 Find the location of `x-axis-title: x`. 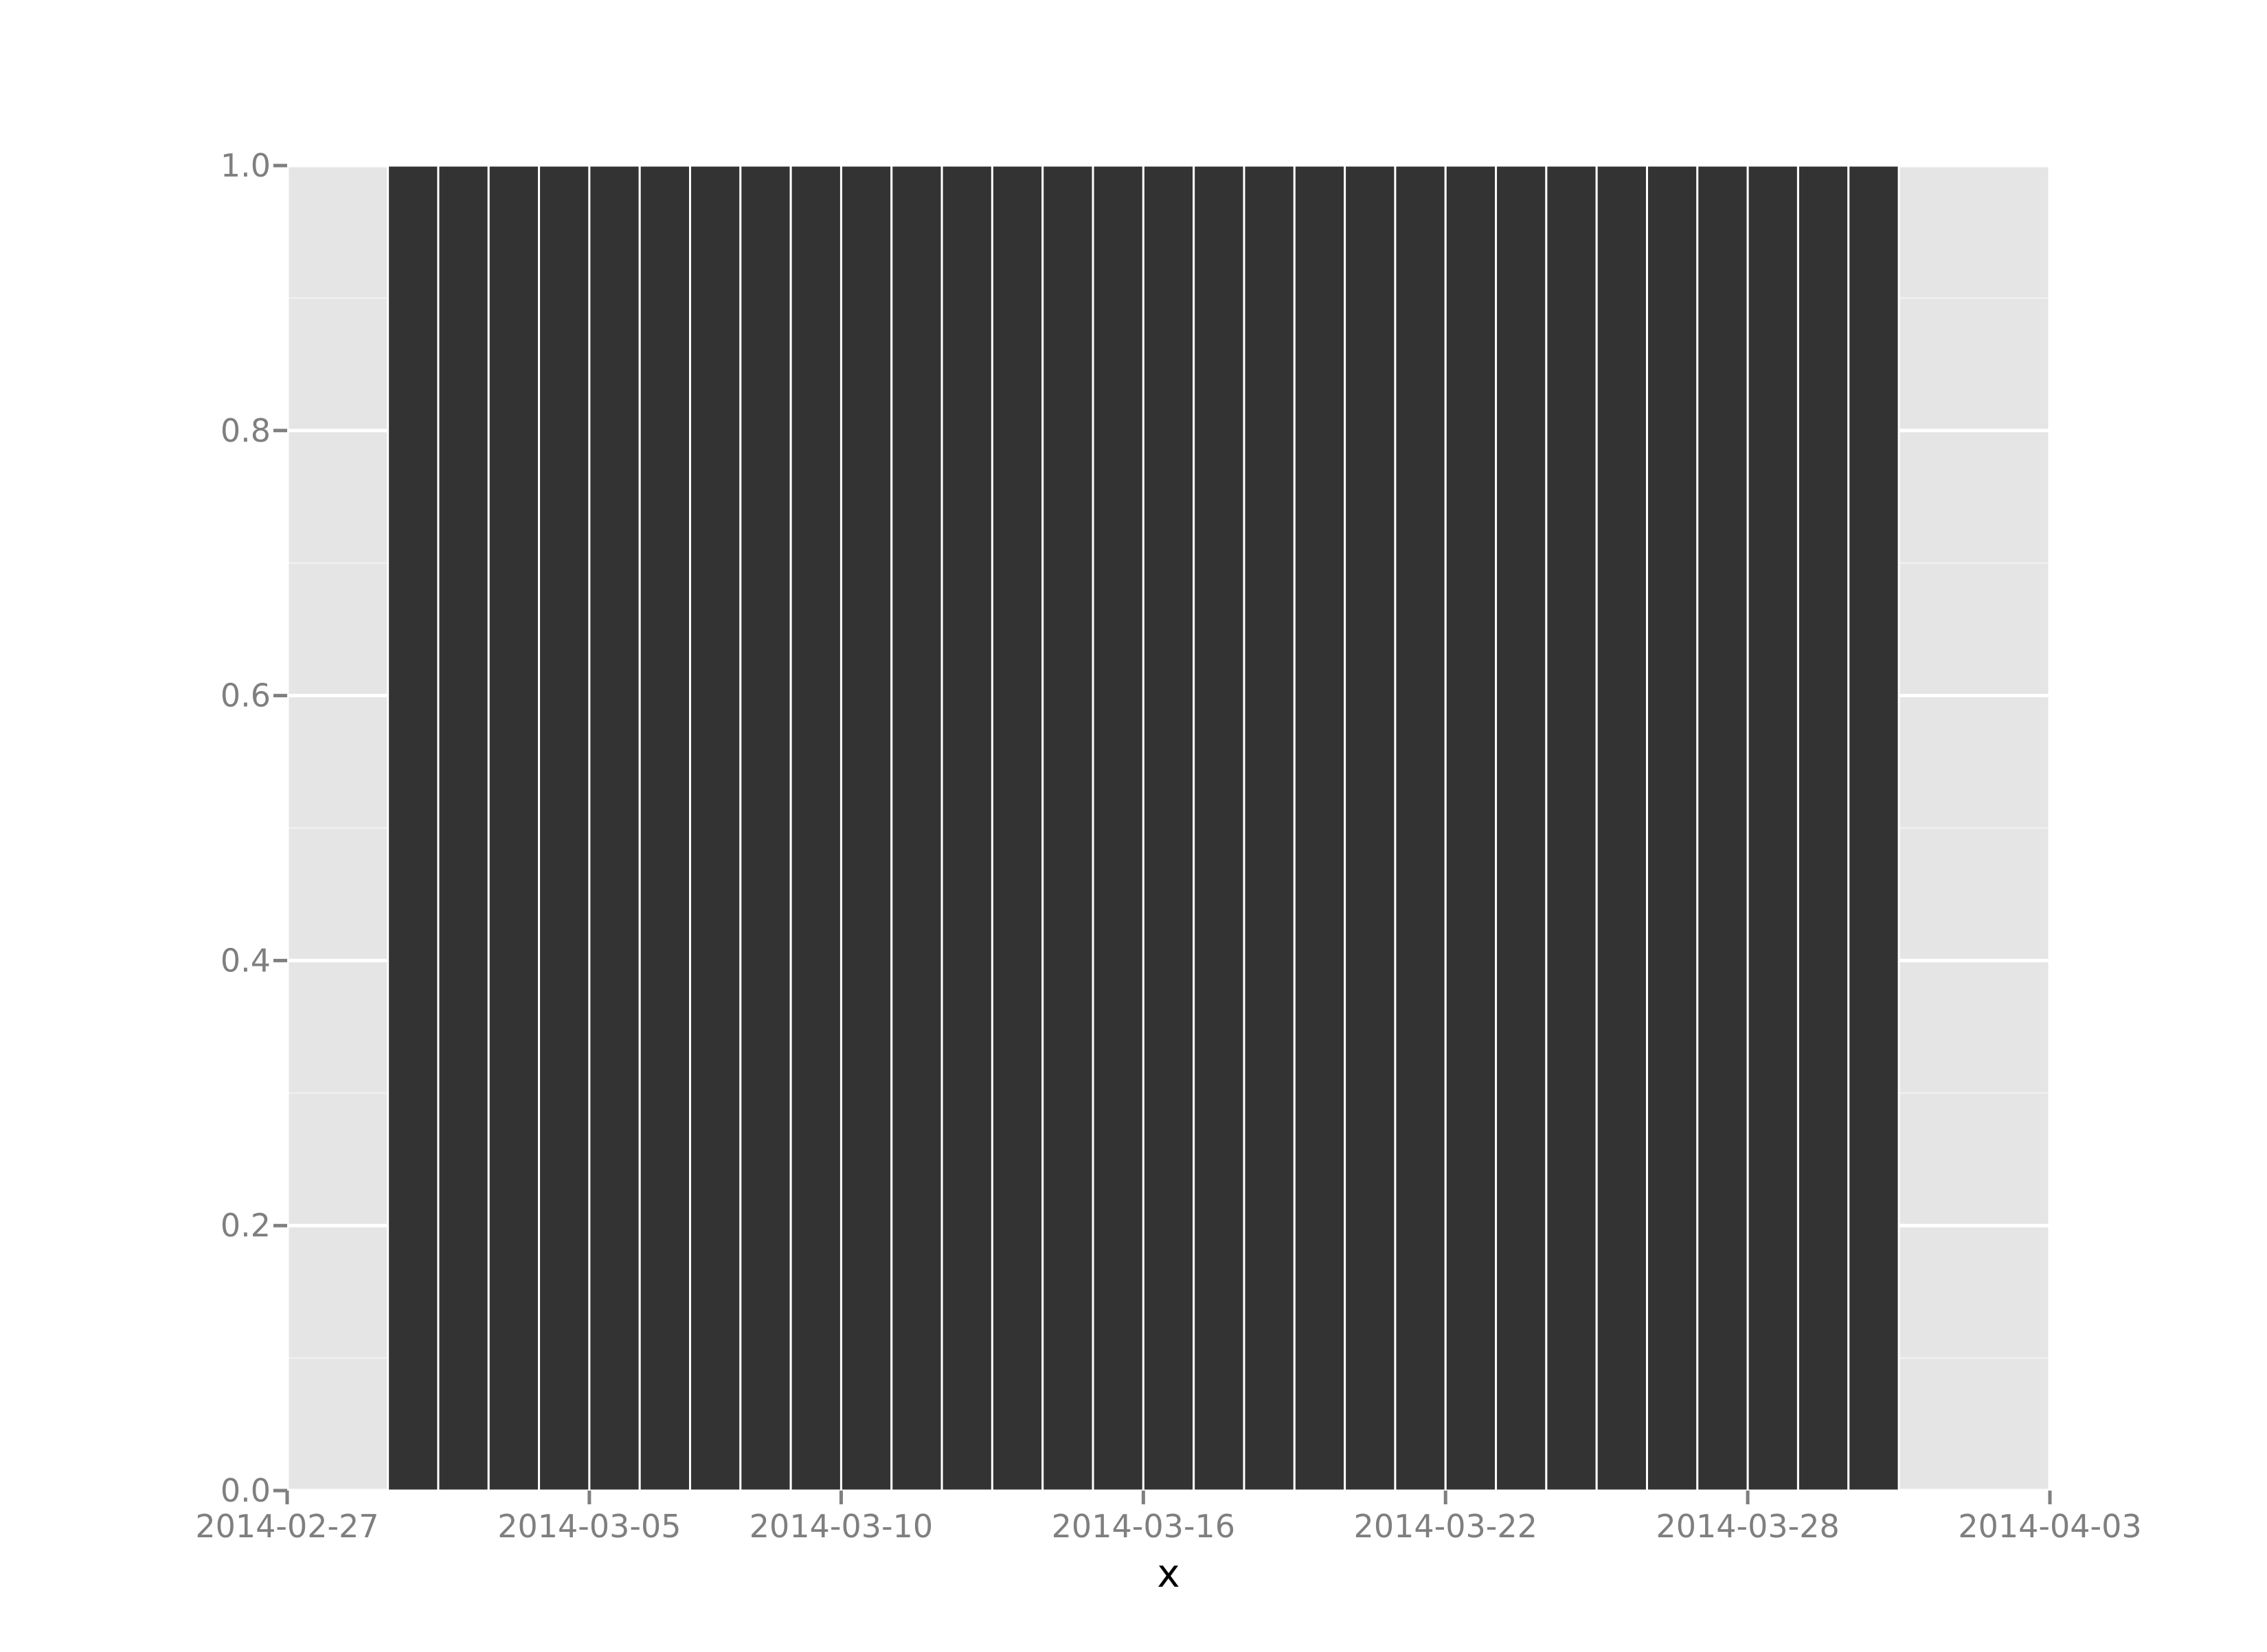

x-axis-title: x is located at coordinates (1168, 1574).